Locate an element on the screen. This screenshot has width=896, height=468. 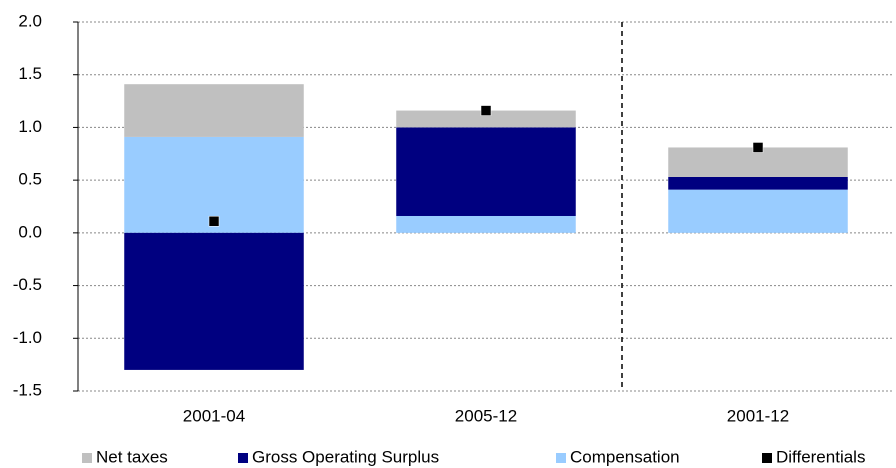
y-tick-label: 1.5 is located at coordinates (30, 73).